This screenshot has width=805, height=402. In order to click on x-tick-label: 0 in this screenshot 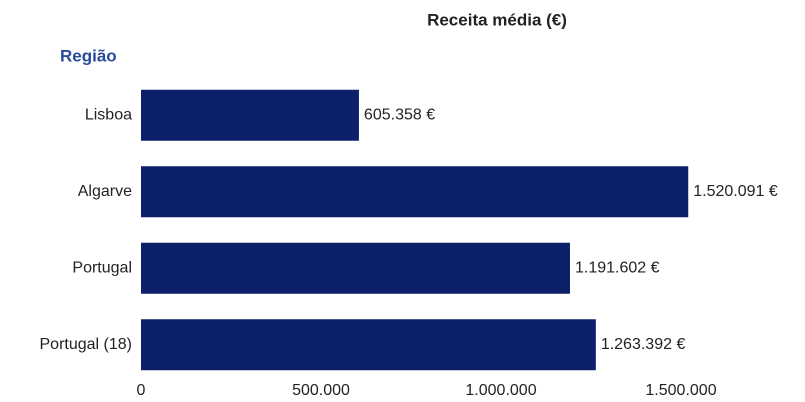, I will do `click(141, 390)`.